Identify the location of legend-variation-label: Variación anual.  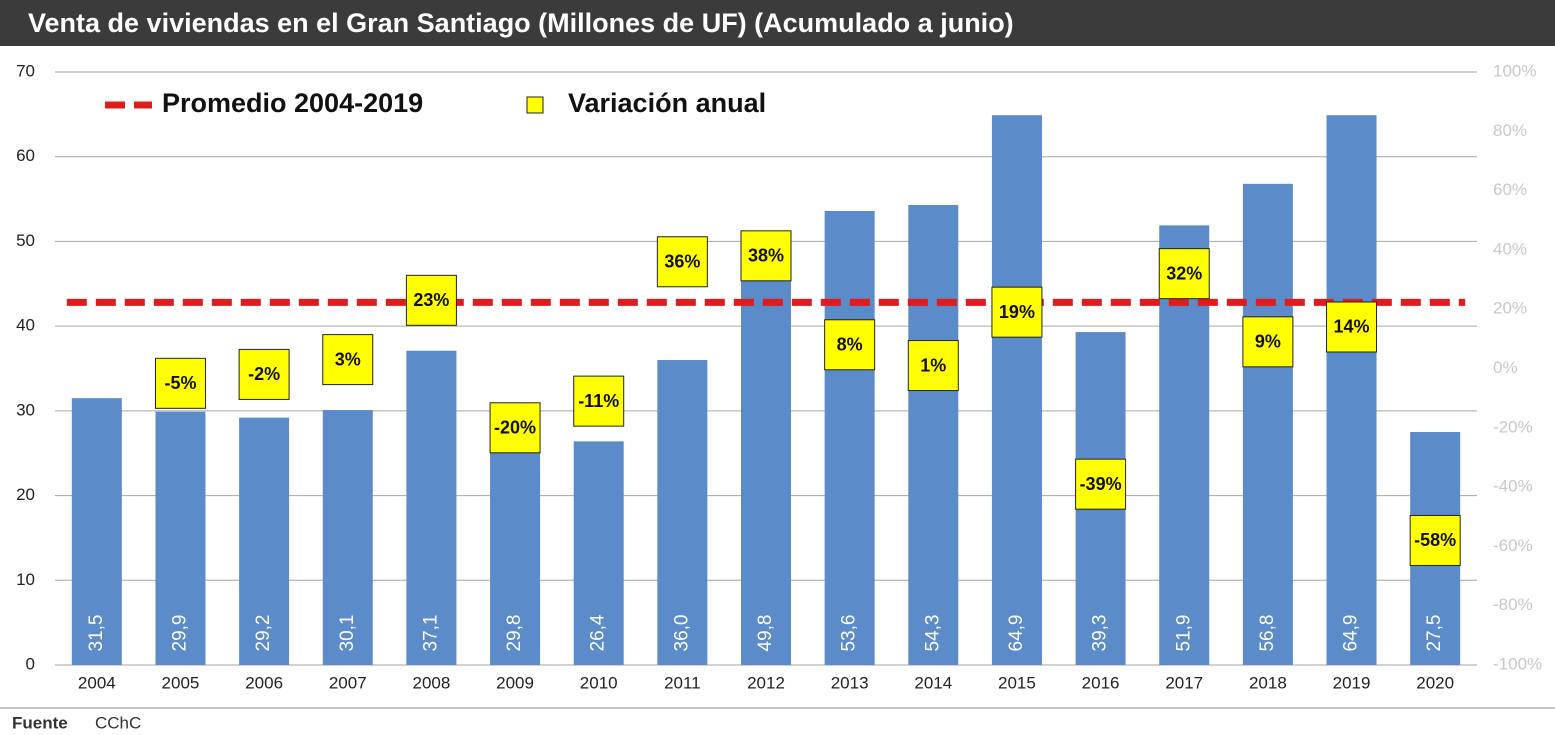
(667, 103).